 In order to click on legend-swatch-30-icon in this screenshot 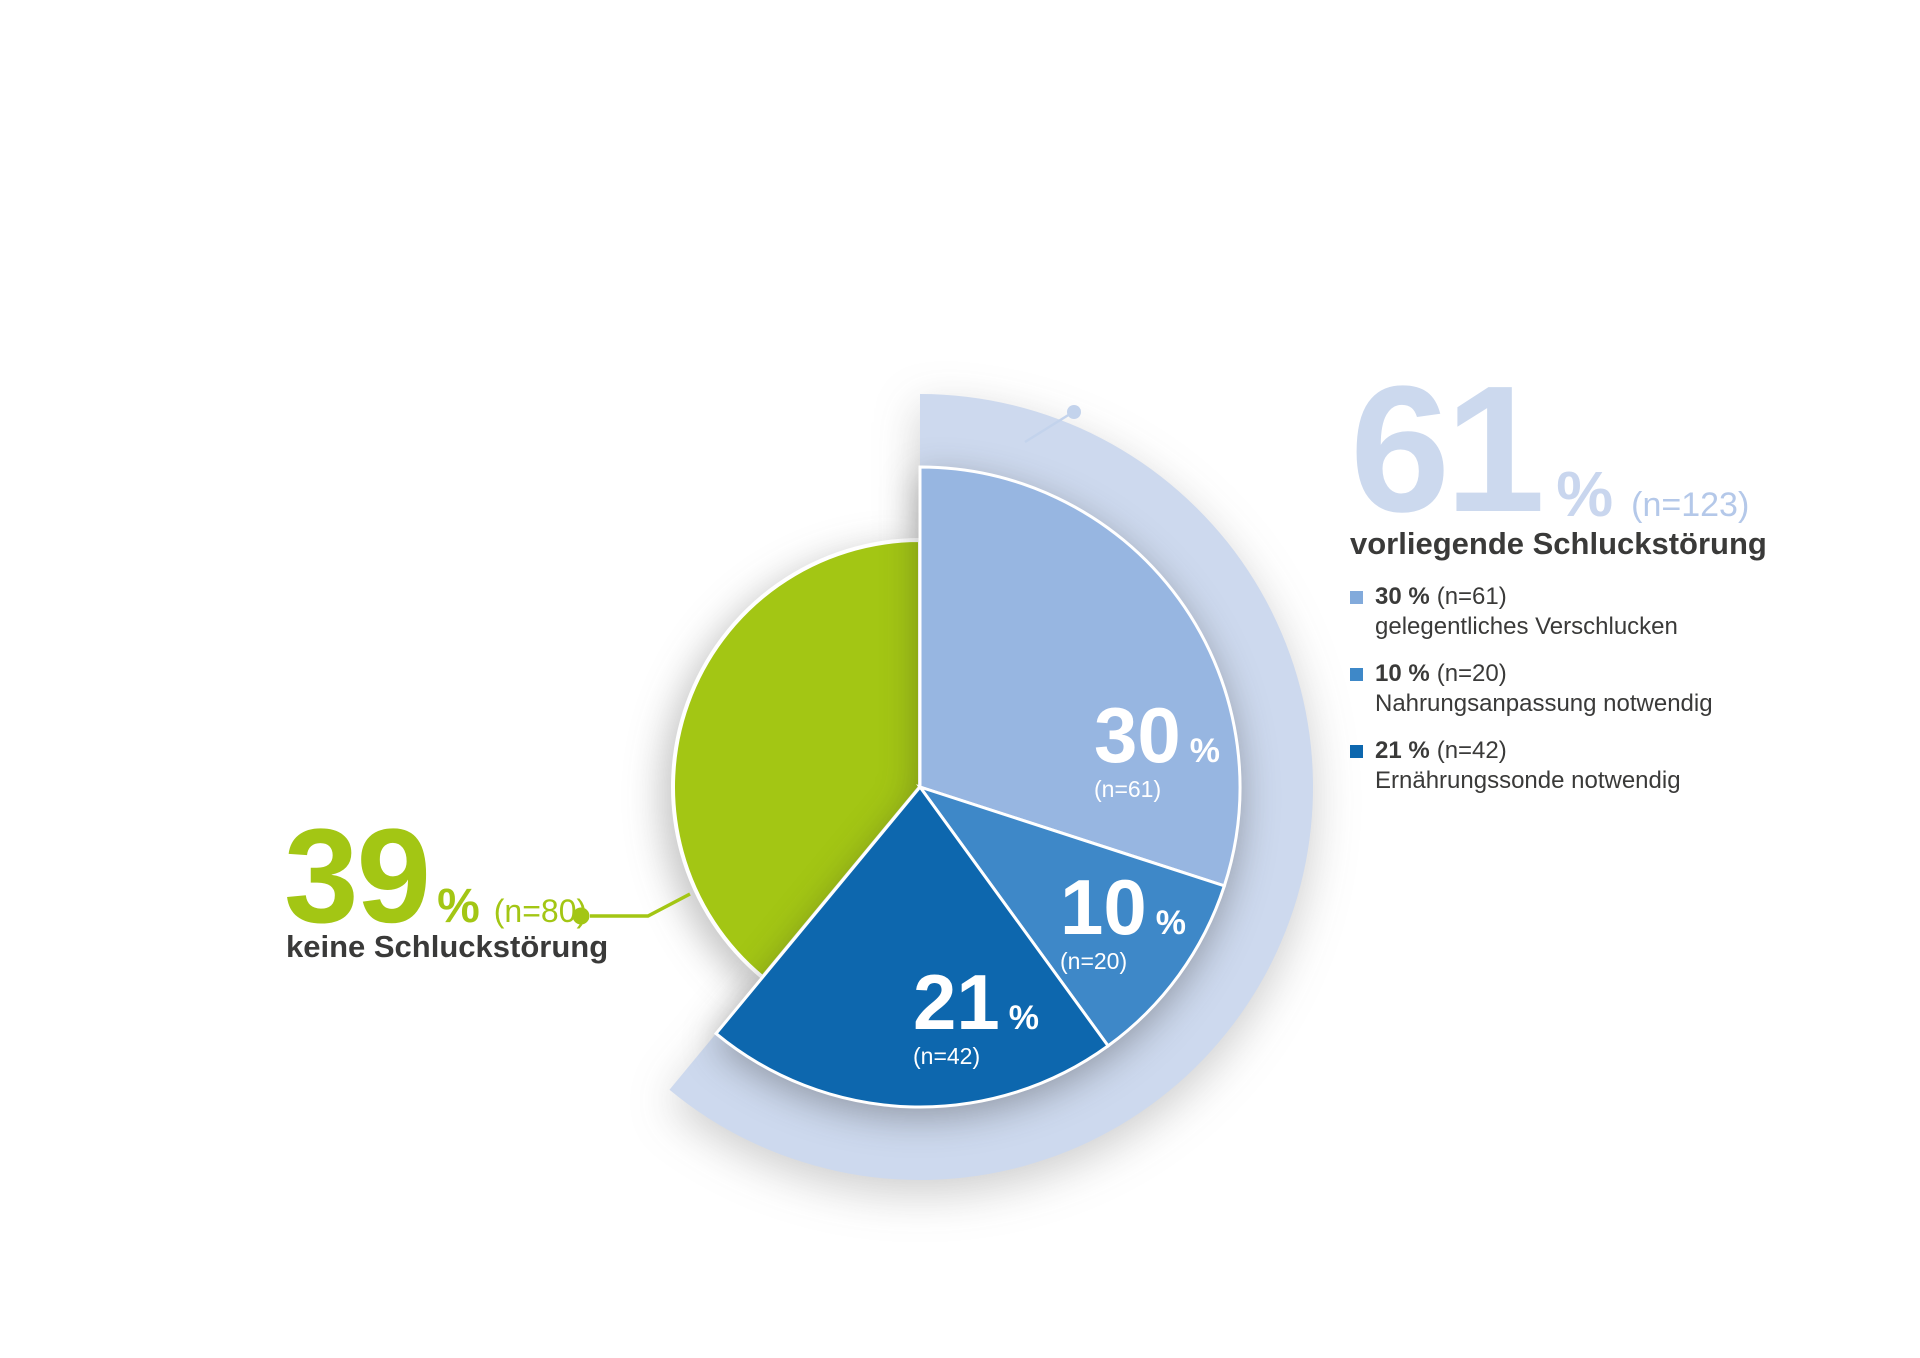, I will do `click(1356, 597)`.